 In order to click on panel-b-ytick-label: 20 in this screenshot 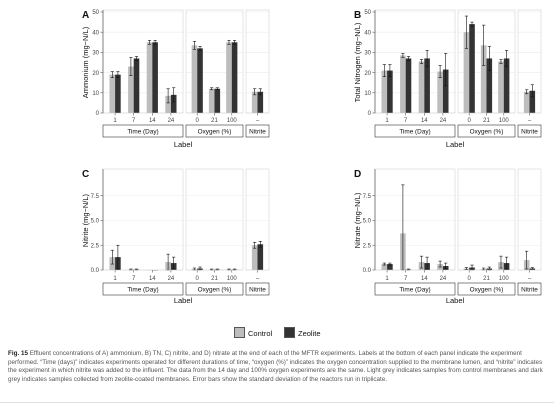, I will do `click(367, 74)`.